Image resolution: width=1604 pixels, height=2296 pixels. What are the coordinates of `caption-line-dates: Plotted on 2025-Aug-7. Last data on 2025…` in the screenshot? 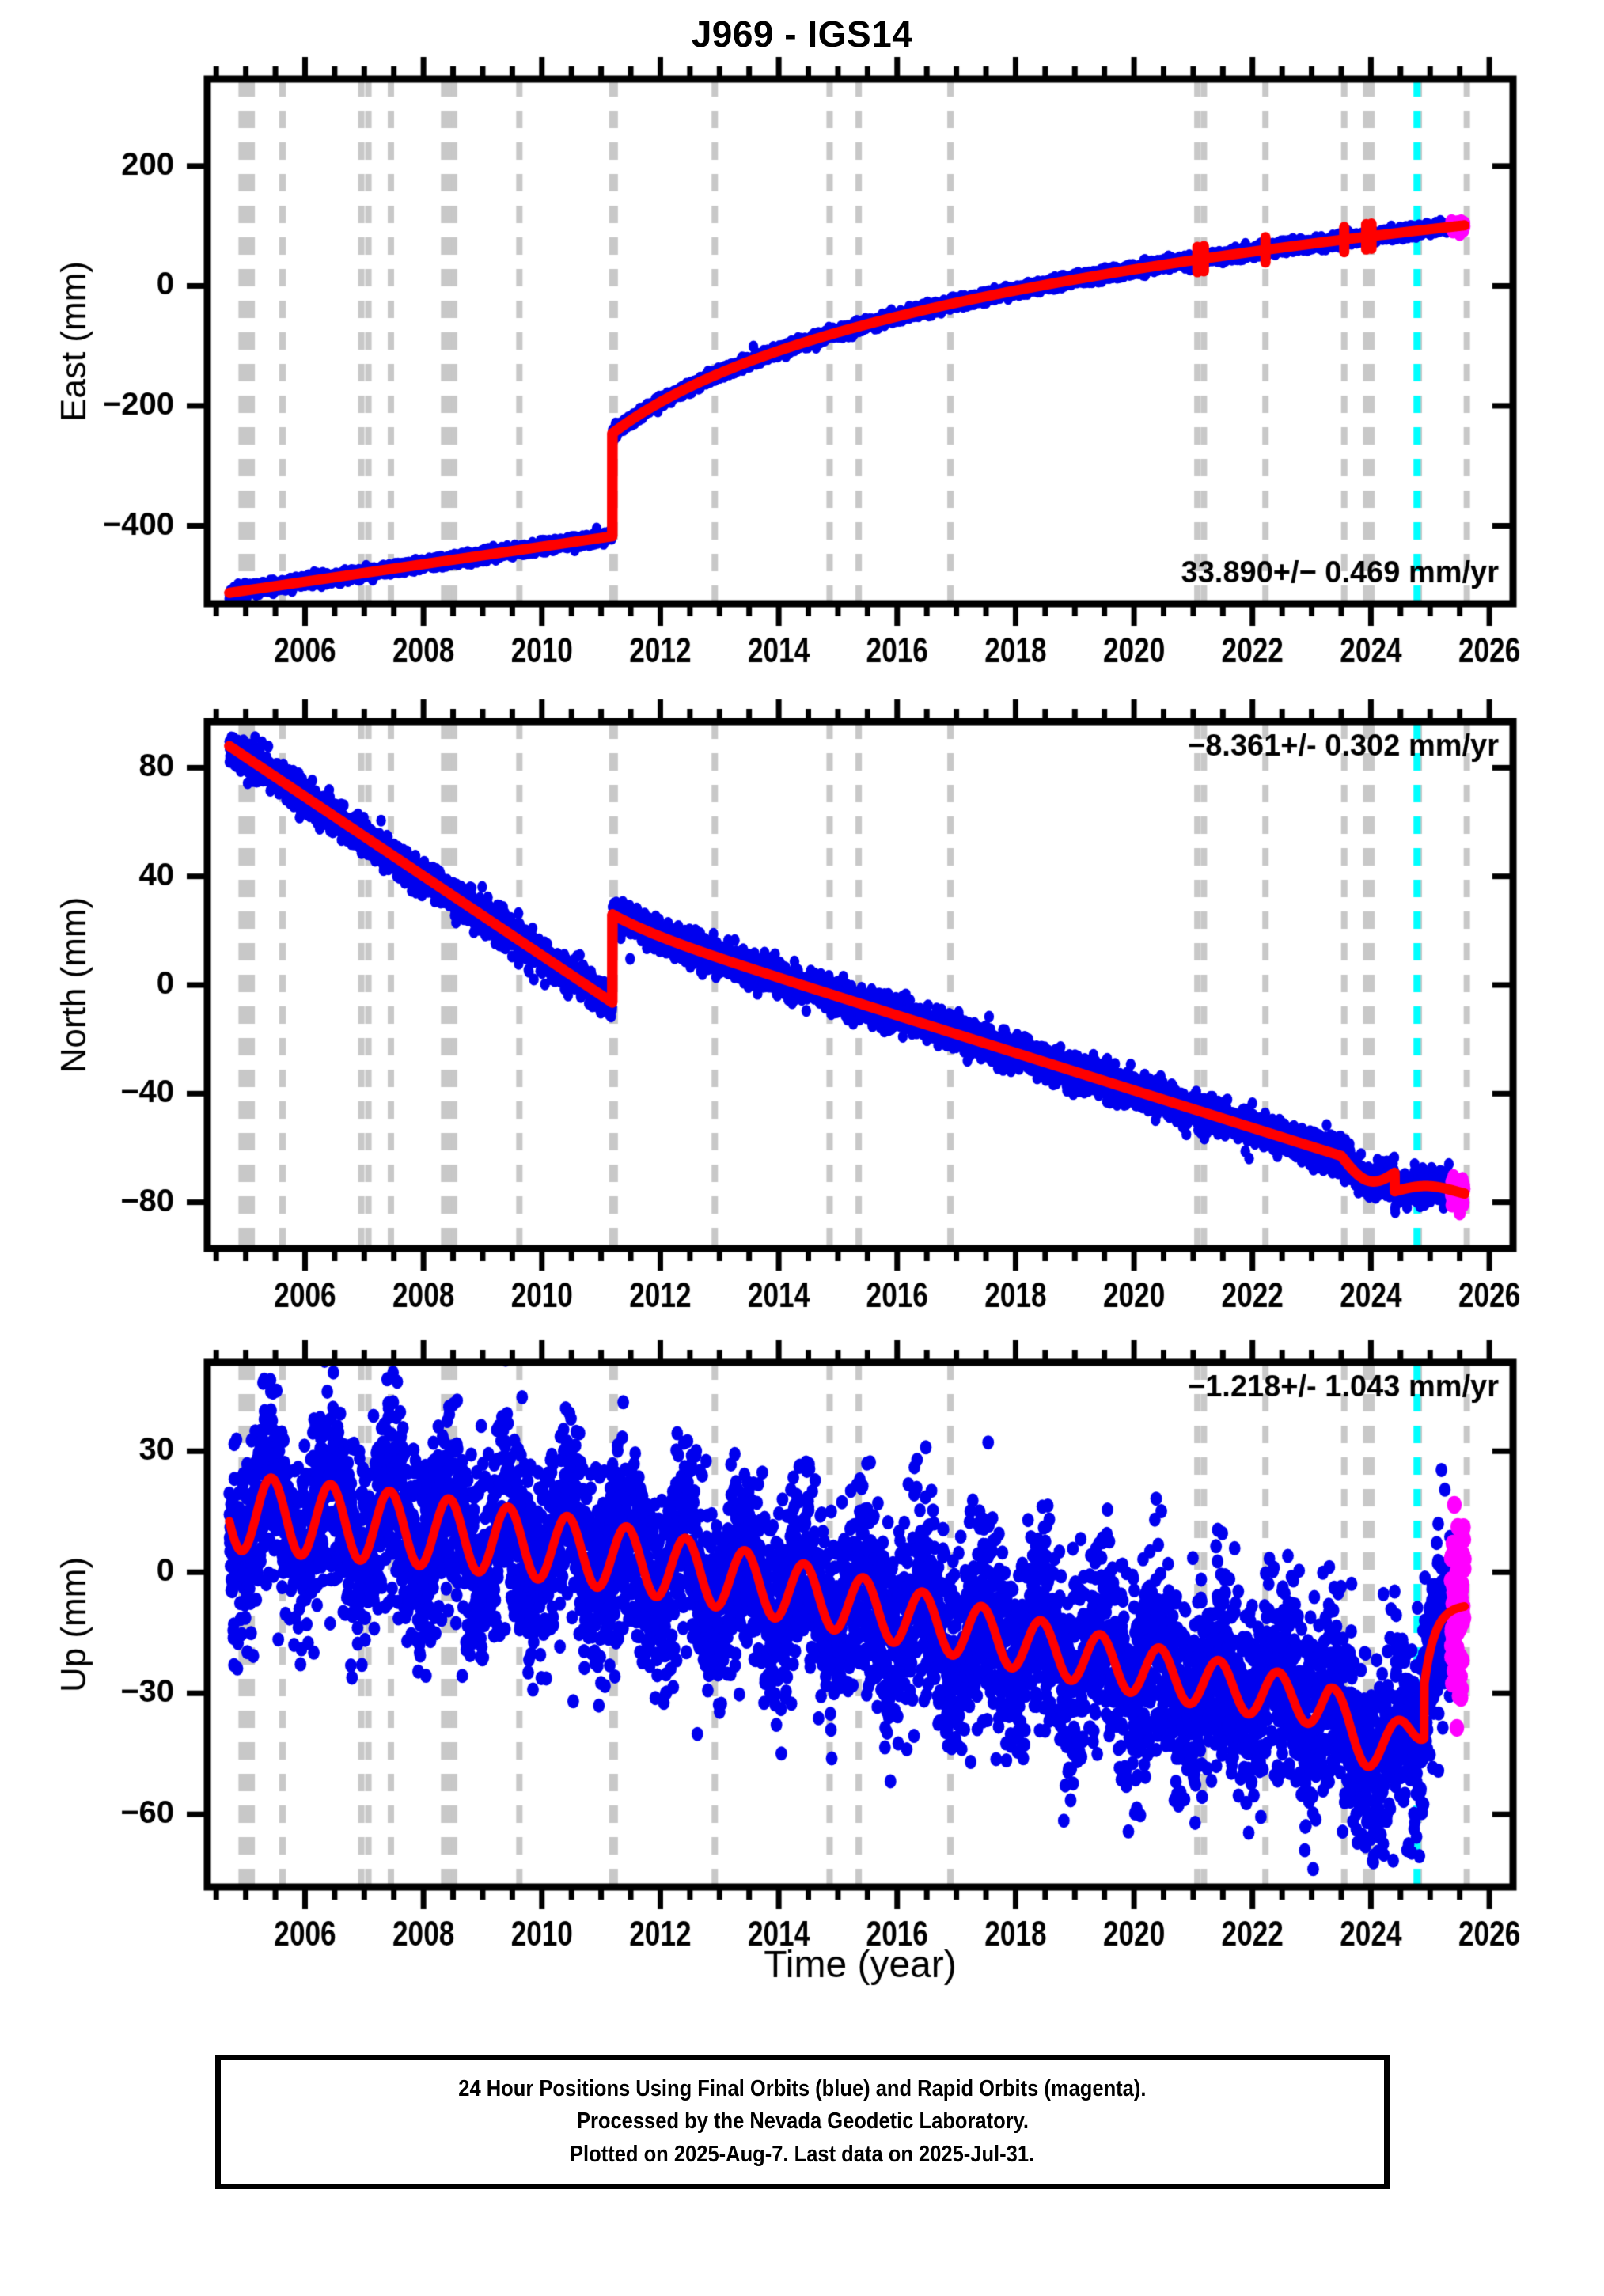 It's located at (802, 2154).